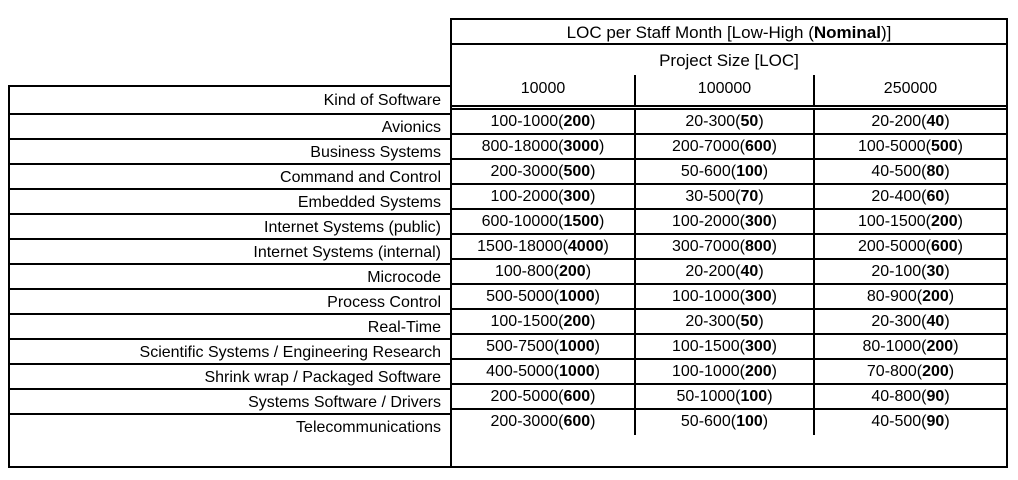  Describe the element at coordinates (724, 90) in the screenshot. I see `size-column-100000: 100000` at that location.